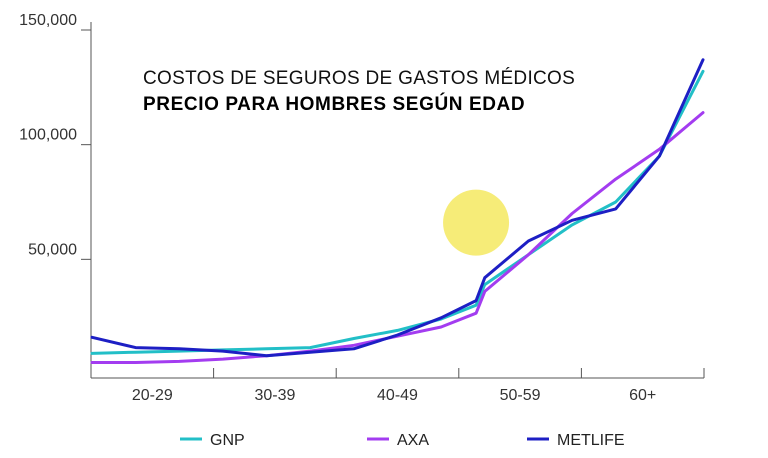  I want to click on highlight-layer, so click(476, 222).